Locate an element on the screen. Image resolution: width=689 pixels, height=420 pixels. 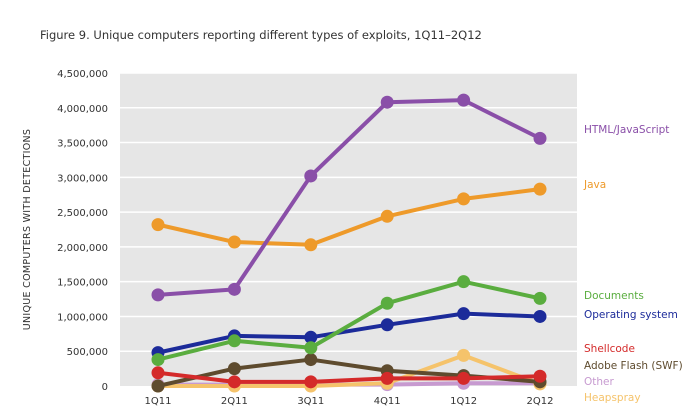
y-axis-label: UNIQUE COMPUTERS WITH DETECTIONS is located at coordinates (27, 230).